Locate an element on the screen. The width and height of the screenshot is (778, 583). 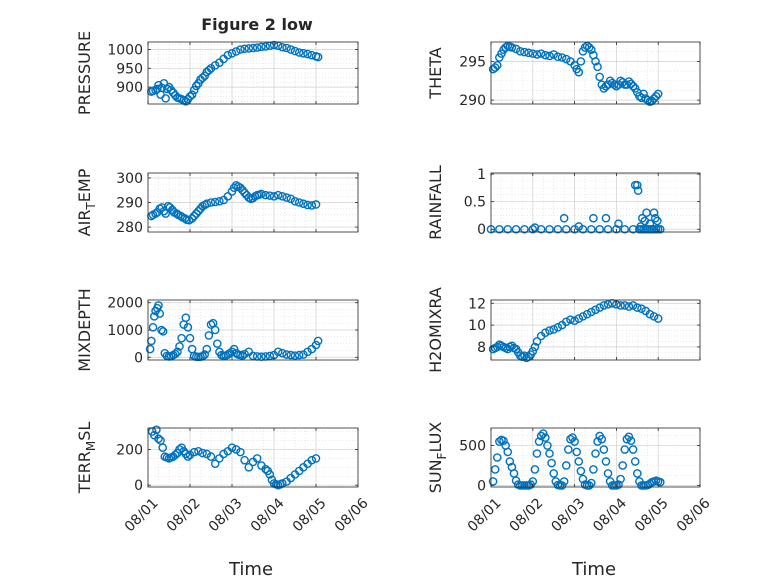
y-axis-label: MIXDEPTH is located at coordinates (84, 329).